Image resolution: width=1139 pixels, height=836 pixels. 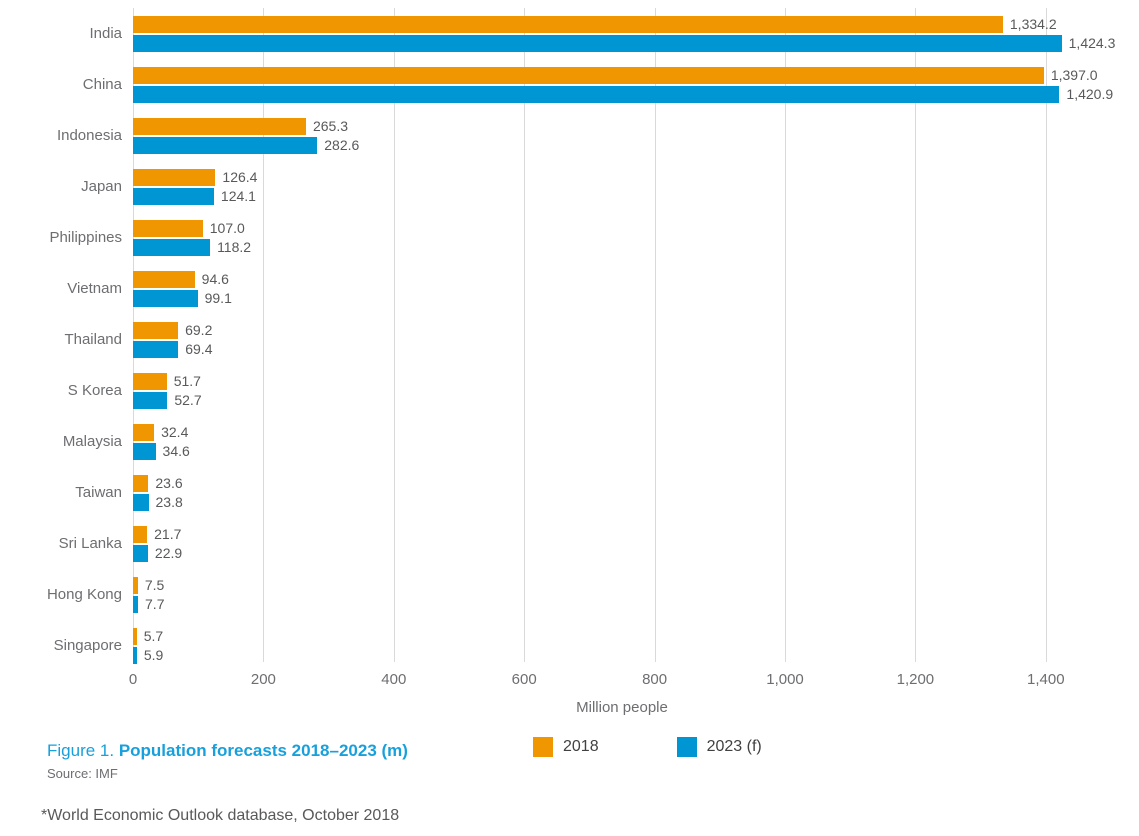 What do you see at coordinates (1092, 43) in the screenshot?
I see `bar-value-label: 1,424.3` at bounding box center [1092, 43].